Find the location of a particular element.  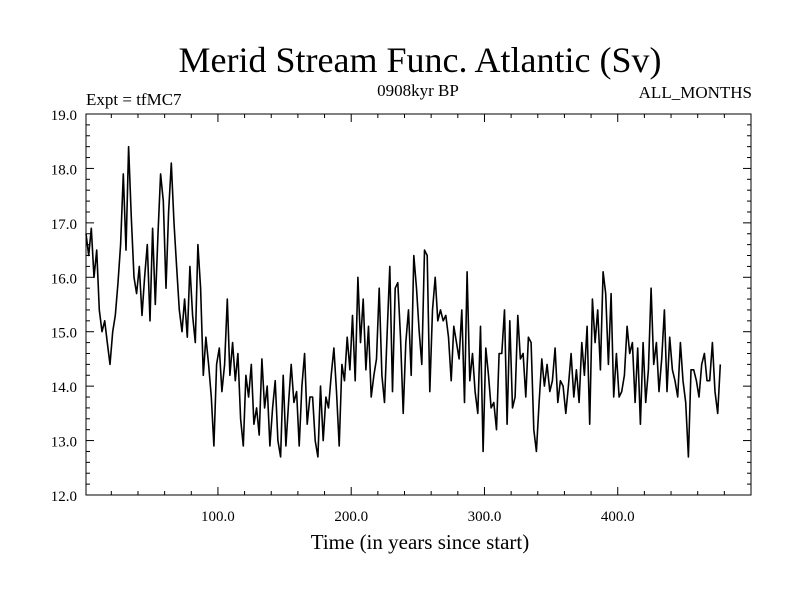

x-axis-label: Time (in years since start) is located at coordinates (420, 542).